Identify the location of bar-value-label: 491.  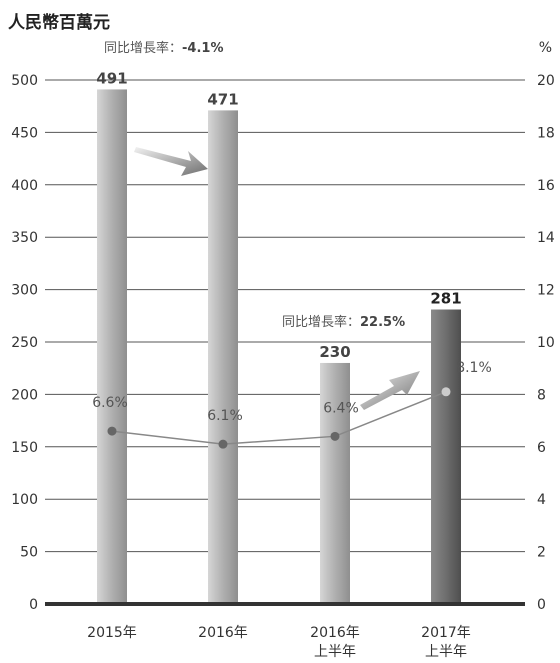
(111, 78).